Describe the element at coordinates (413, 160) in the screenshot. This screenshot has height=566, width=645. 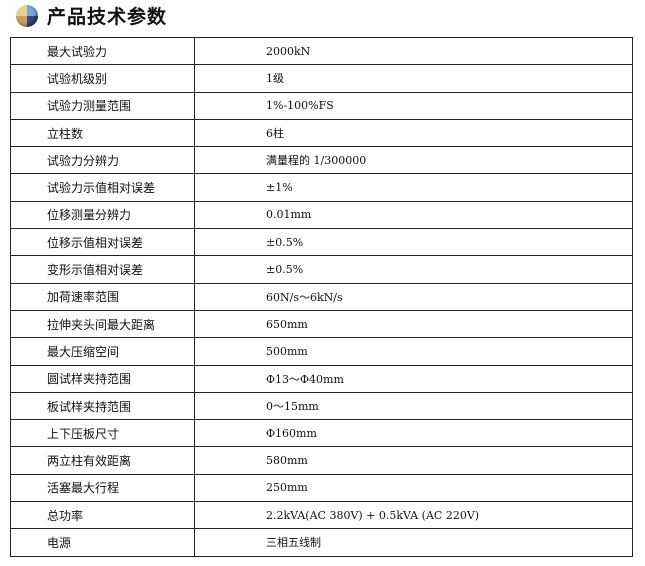
I see `param-value: 满量程的 1/300000` at that location.